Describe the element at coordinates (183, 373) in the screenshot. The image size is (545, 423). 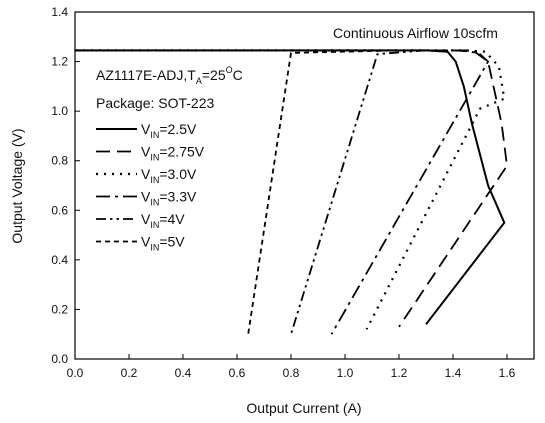
I see `x-tick-label: 0.4` at that location.